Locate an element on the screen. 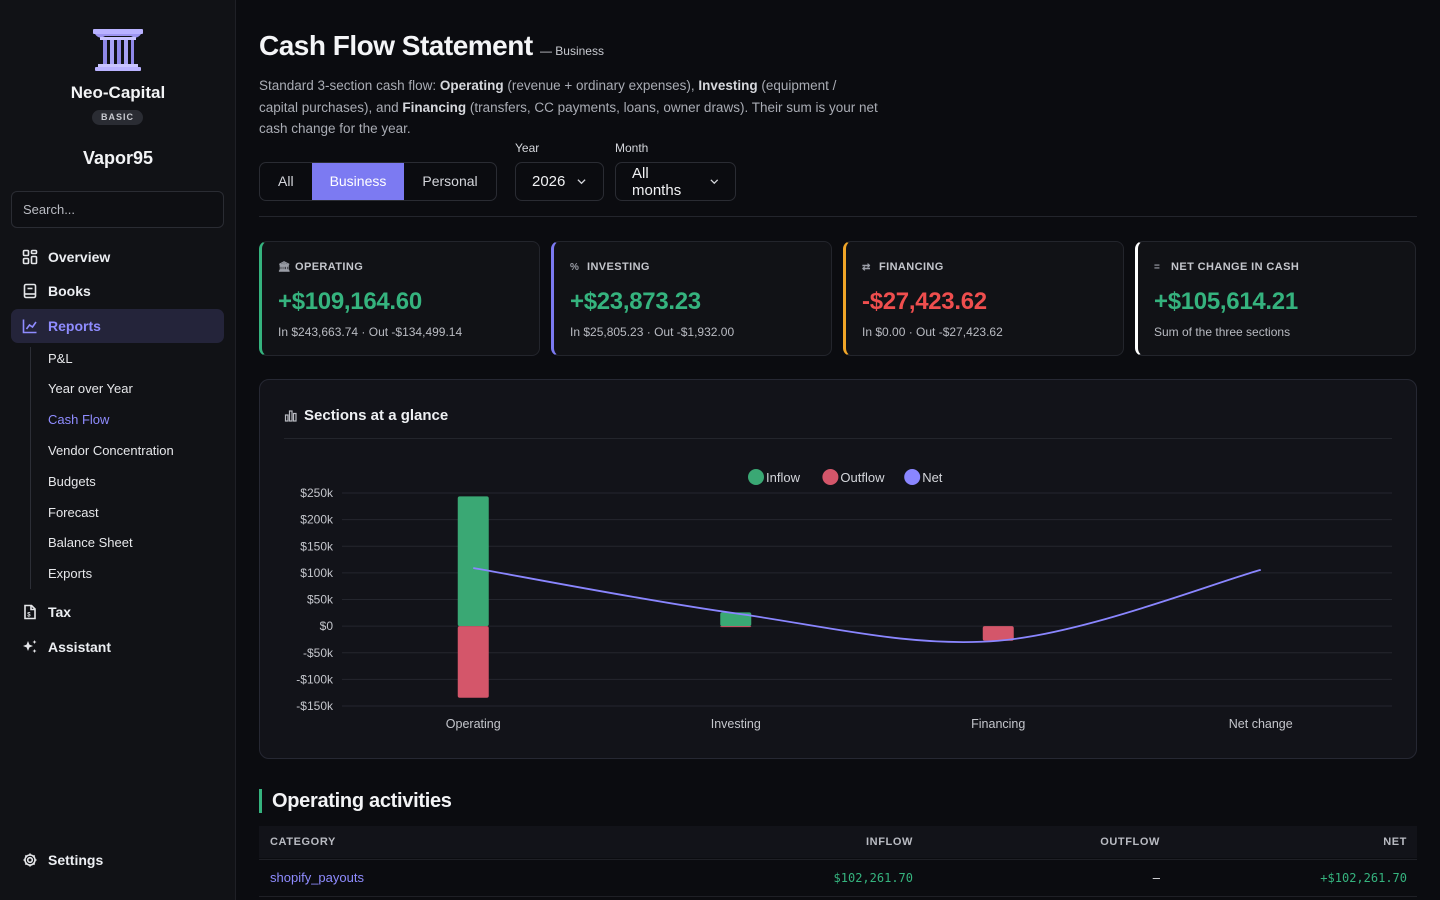 The image size is (1440, 900). nav-settings: Settings is located at coordinates (117, 860).